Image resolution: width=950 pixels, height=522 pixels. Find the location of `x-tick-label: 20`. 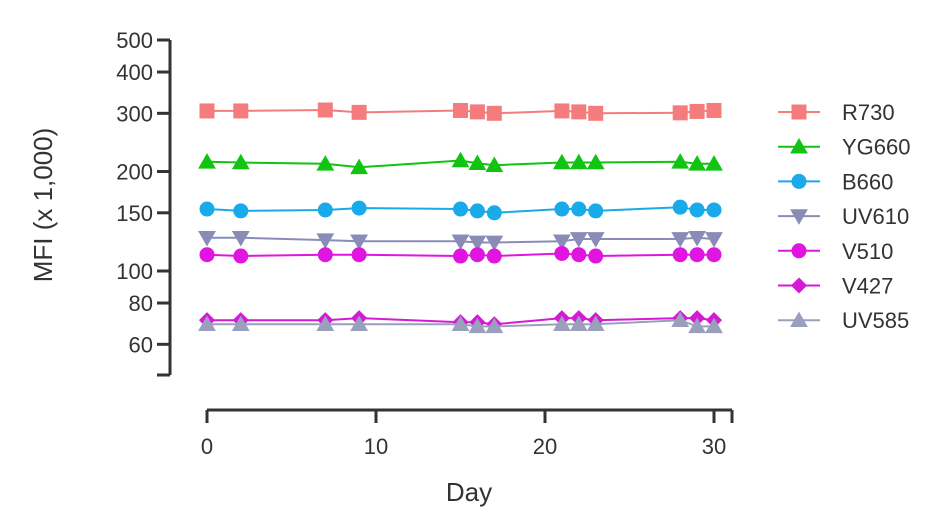

x-tick-label: 20 is located at coordinates (545, 446).